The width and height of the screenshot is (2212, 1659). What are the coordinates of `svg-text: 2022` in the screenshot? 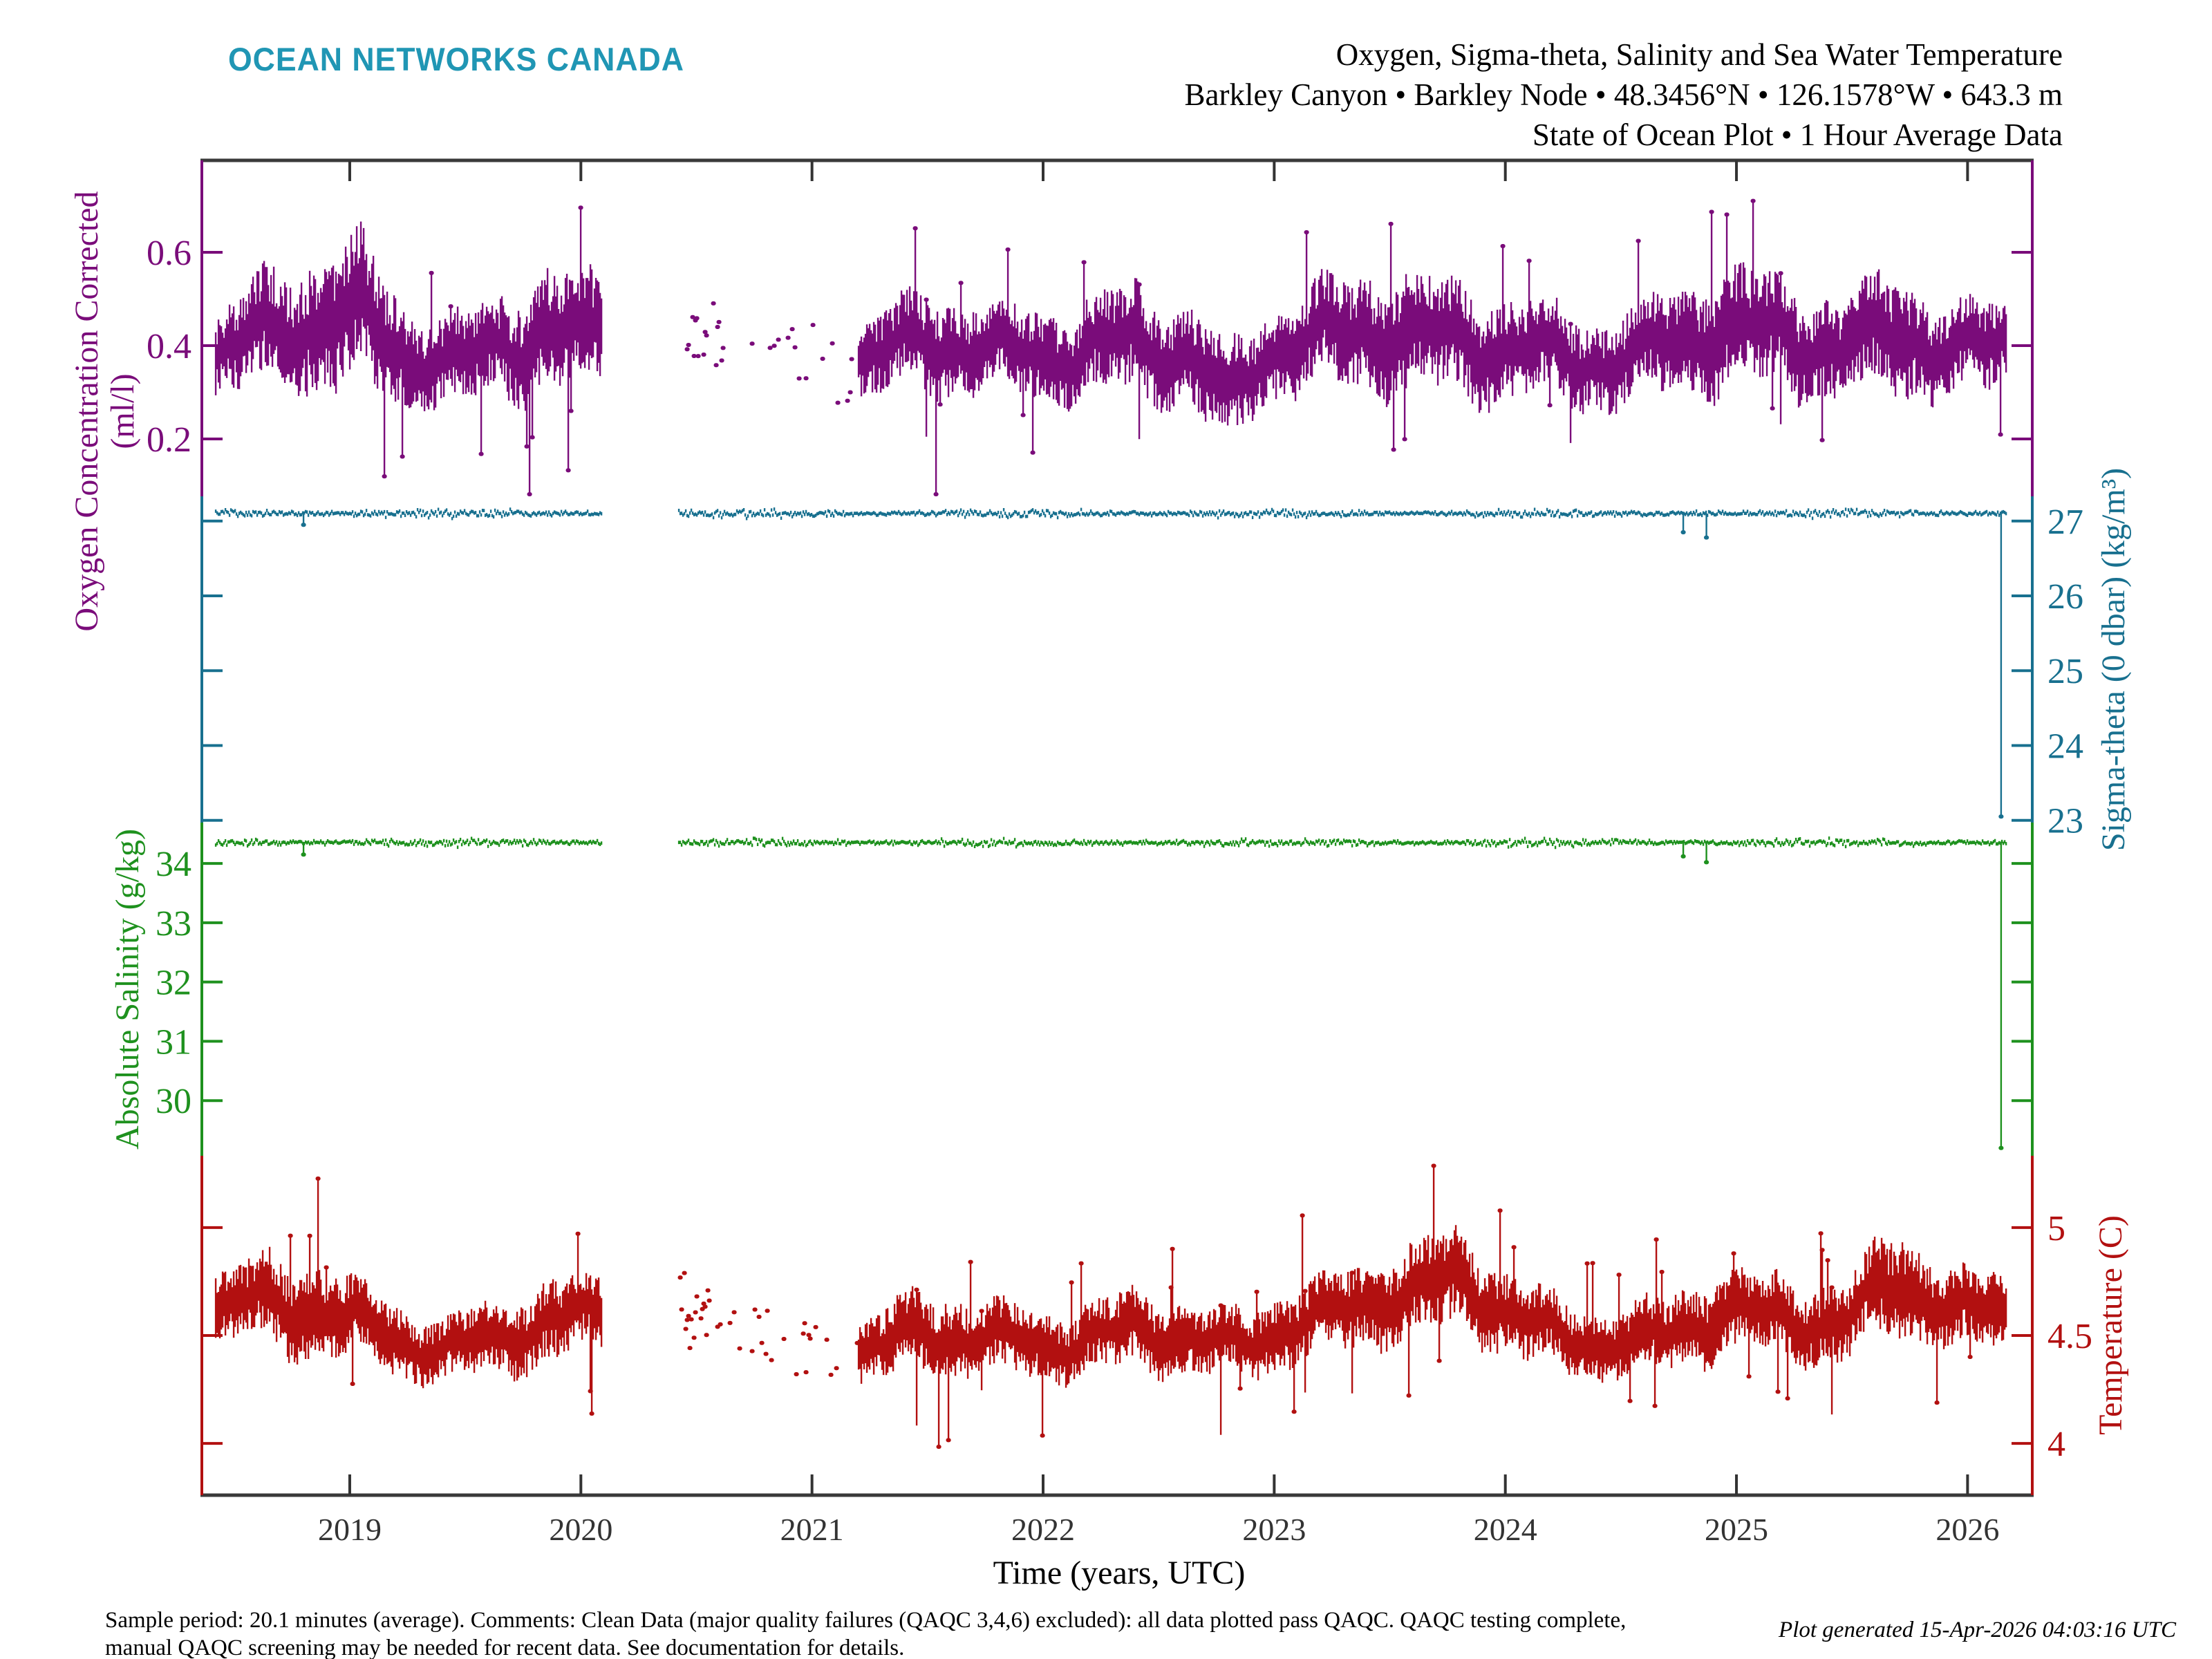 It's located at (1043, 1530).